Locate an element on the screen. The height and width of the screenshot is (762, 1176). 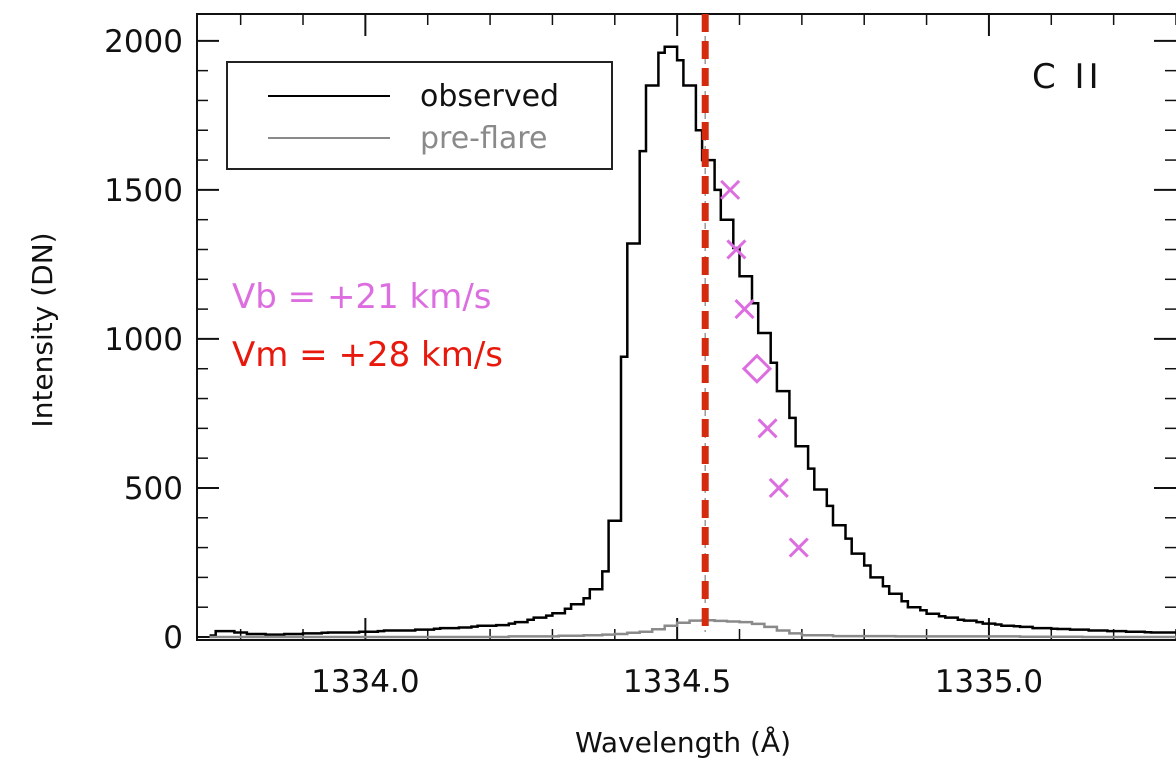
line-label: C II is located at coordinates (1067, 77).